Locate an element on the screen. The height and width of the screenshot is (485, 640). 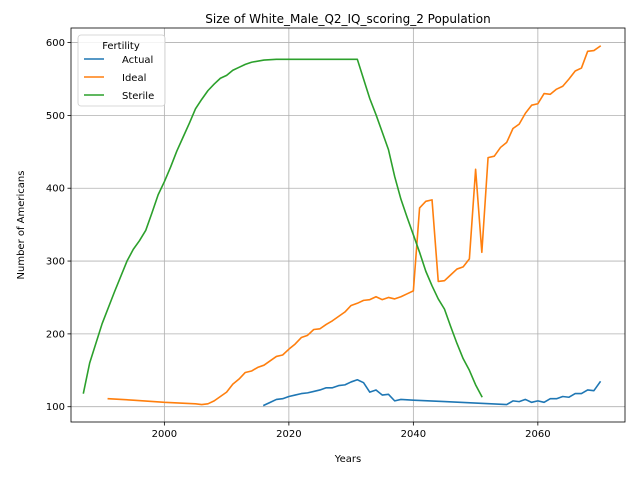
y-tick-label: 100 is located at coordinates (55, 407).